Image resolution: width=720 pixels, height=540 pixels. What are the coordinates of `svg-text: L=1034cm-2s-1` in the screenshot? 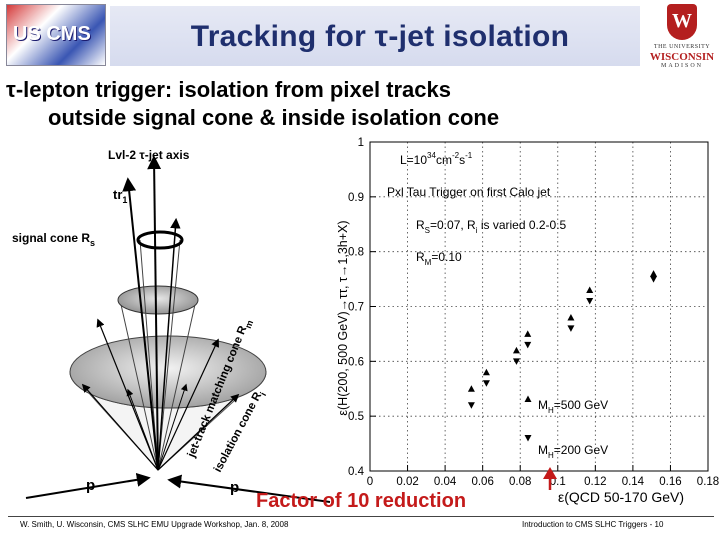 It's located at (436, 159).